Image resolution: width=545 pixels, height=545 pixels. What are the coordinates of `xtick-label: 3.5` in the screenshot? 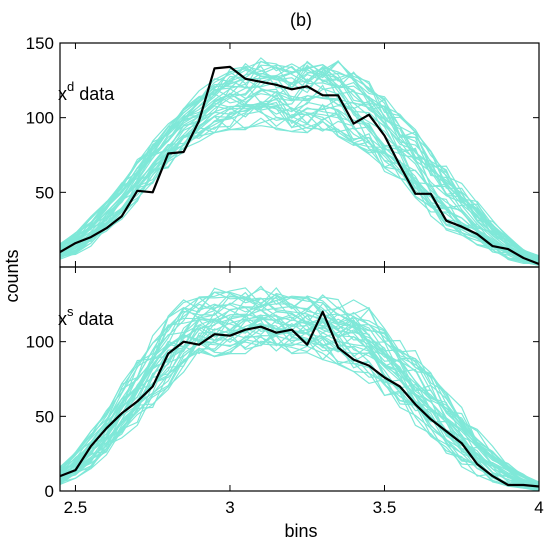 It's located at (385, 507).